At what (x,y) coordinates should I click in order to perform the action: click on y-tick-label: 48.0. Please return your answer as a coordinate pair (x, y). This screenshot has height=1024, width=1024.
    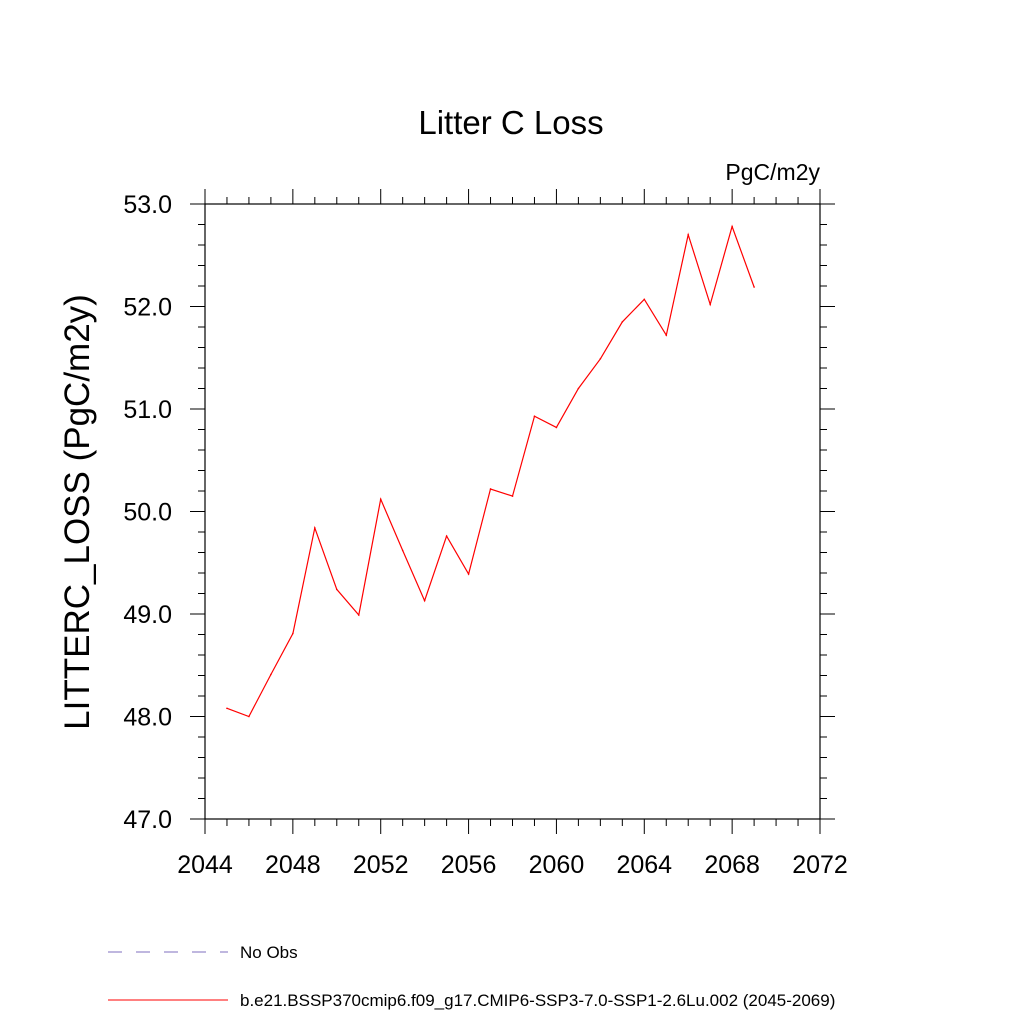
    Looking at the image, I should click on (147, 718).